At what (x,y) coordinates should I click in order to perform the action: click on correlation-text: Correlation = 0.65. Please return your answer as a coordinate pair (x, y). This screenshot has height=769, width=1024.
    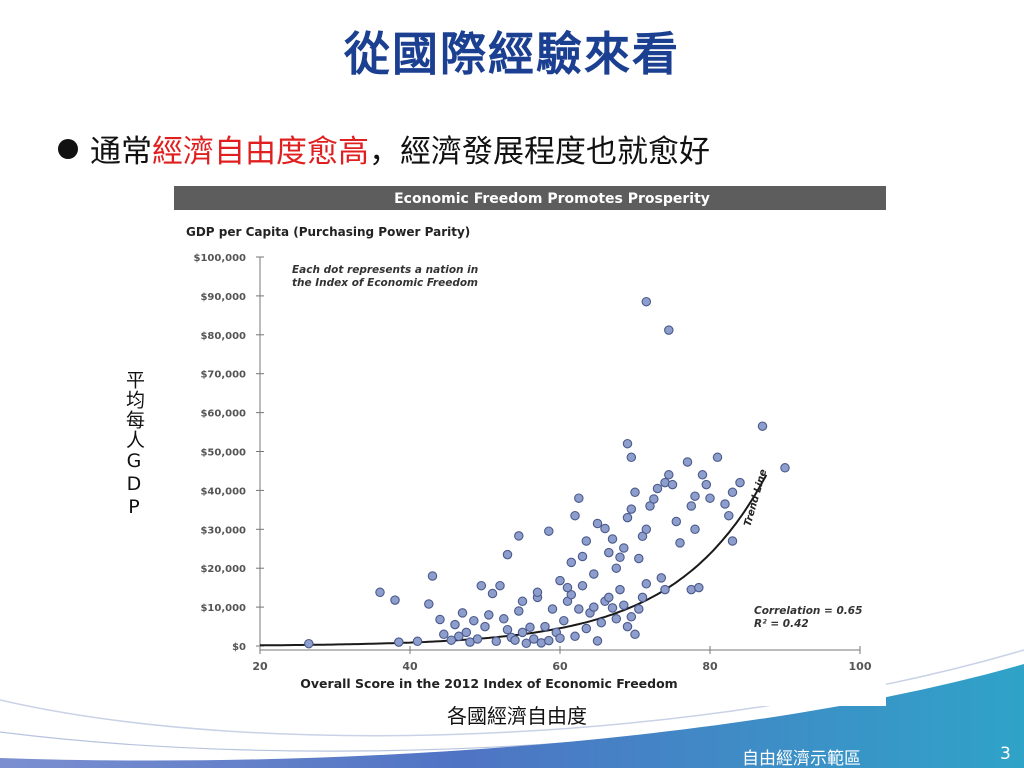
    Looking at the image, I should click on (808, 611).